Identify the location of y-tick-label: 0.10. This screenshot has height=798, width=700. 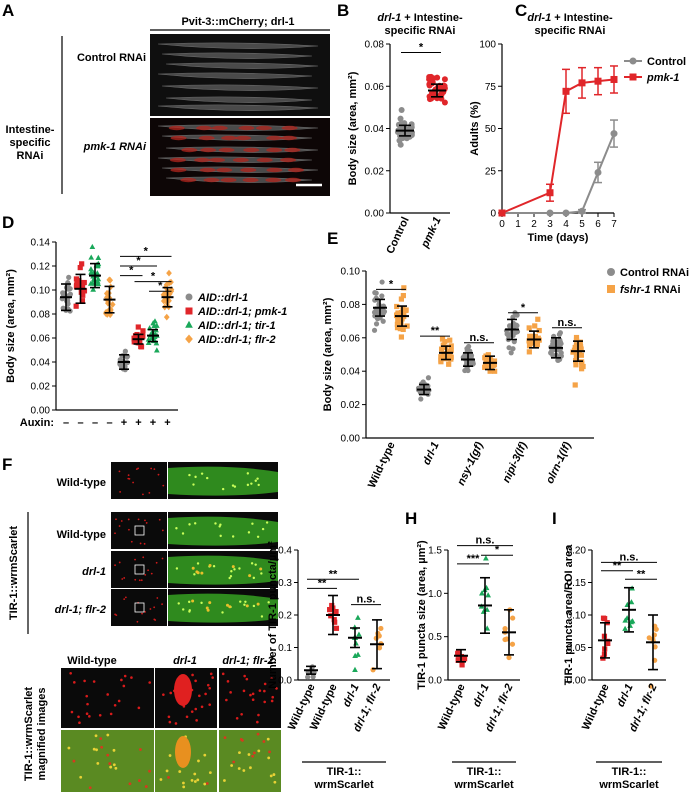
(577, 616).